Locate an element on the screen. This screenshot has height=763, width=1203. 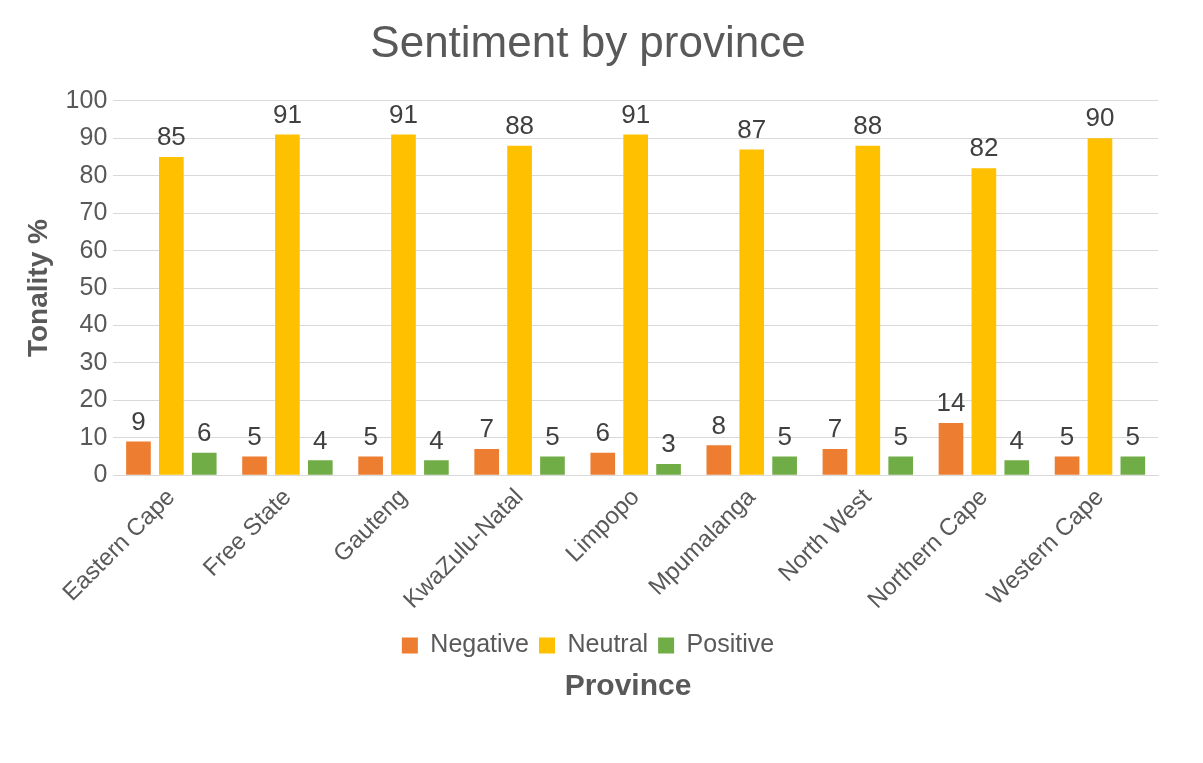
y-tick-label: 70 is located at coordinates (93, 211).